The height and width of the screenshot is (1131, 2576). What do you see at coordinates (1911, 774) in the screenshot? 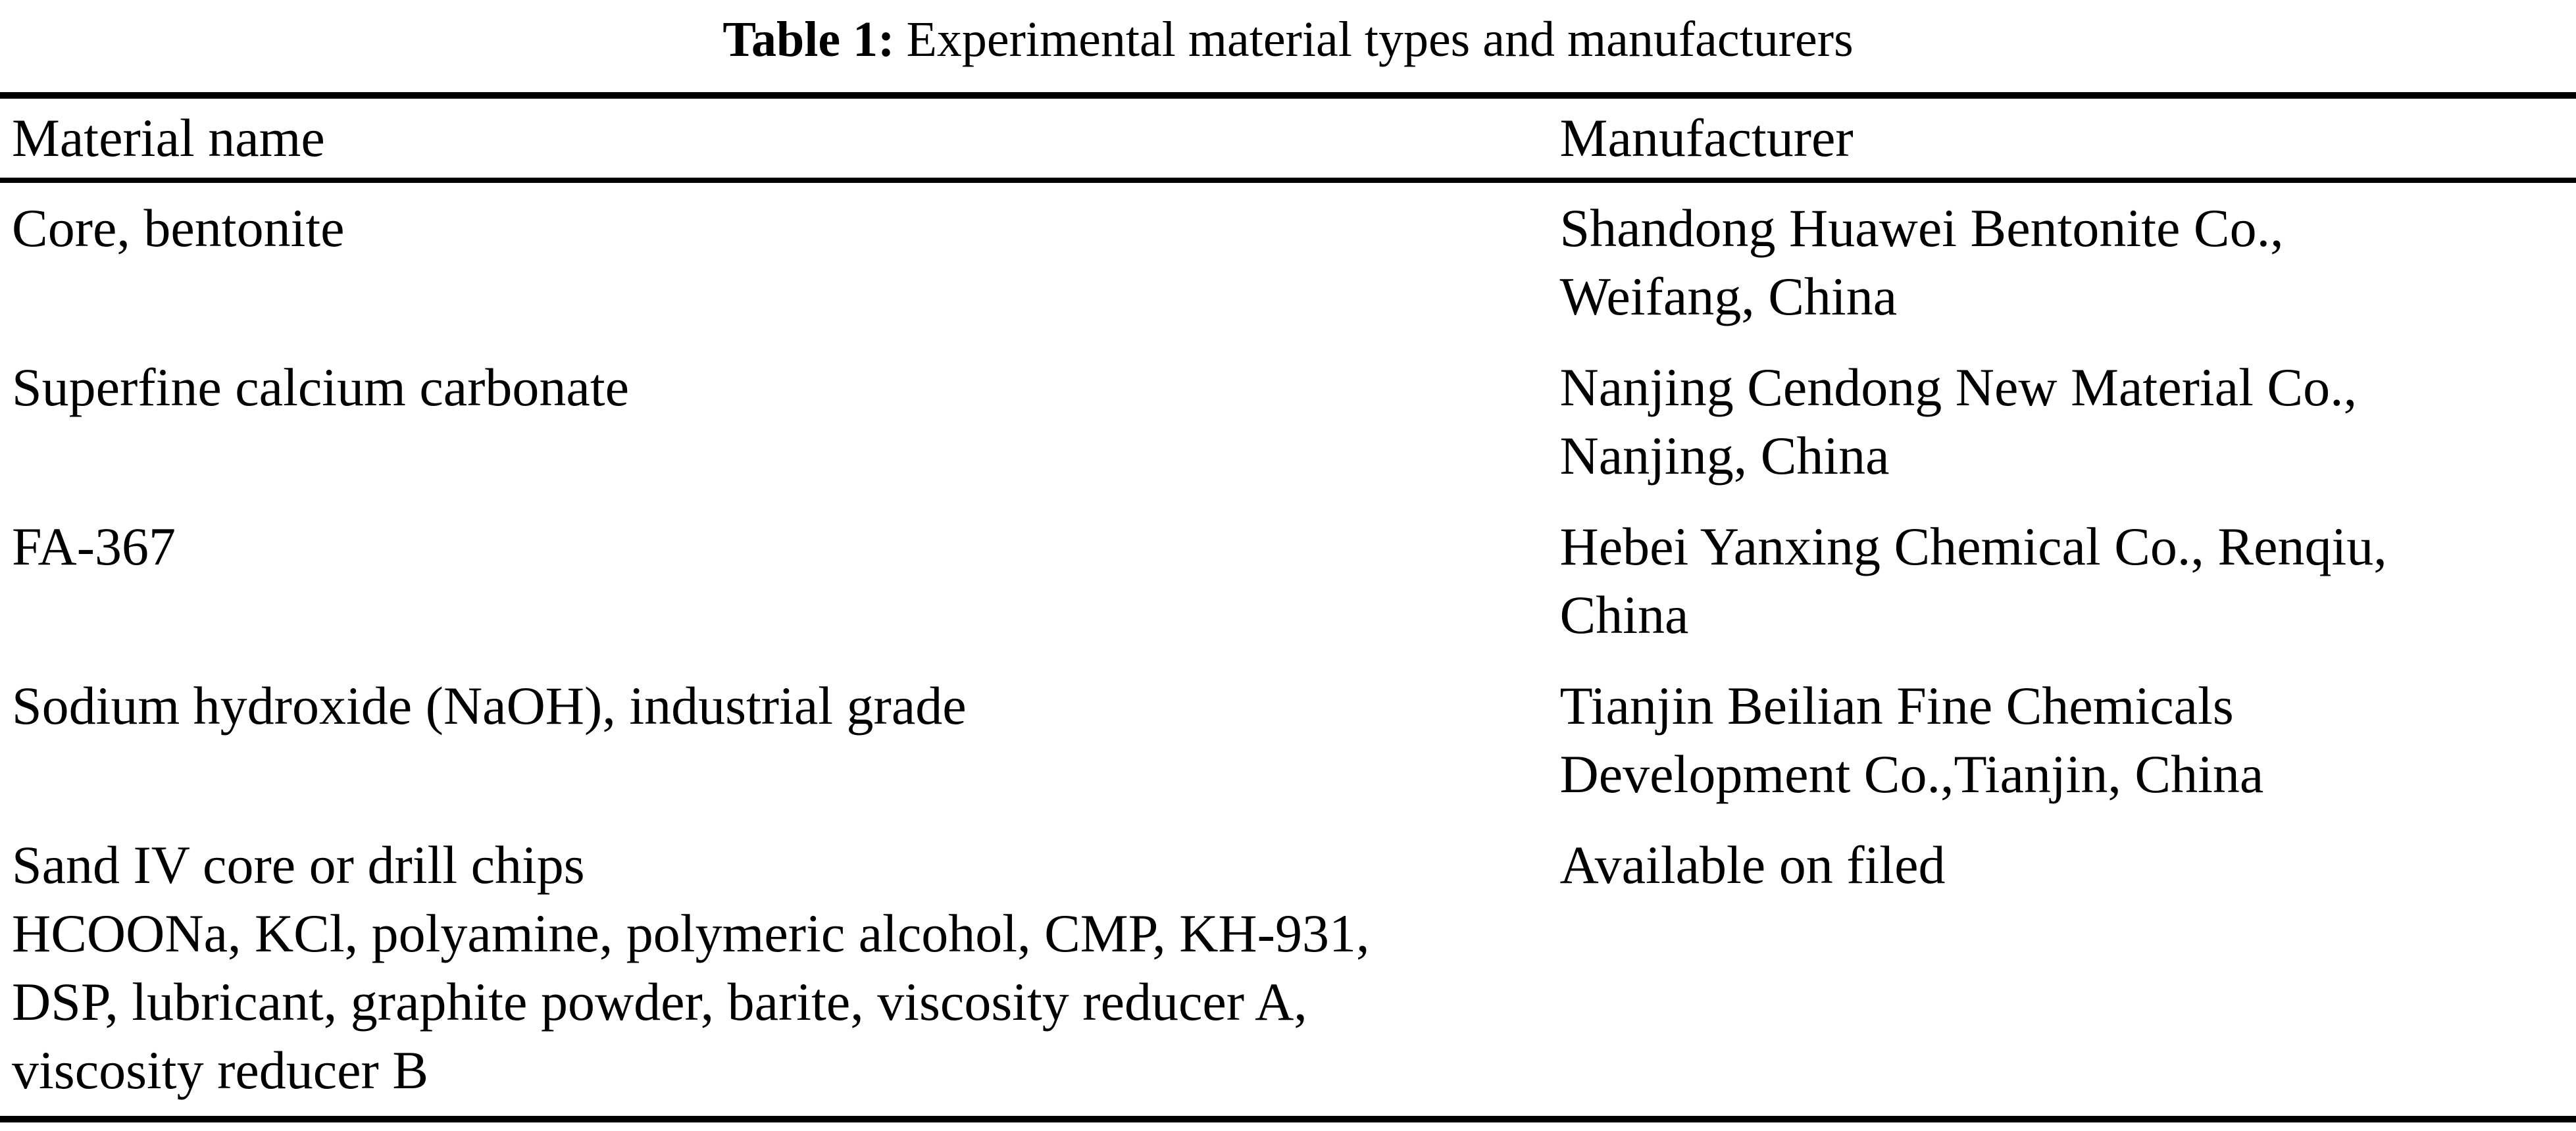
I see `manufacturer-line: Development Co.,Tianjin, China` at bounding box center [1911, 774].